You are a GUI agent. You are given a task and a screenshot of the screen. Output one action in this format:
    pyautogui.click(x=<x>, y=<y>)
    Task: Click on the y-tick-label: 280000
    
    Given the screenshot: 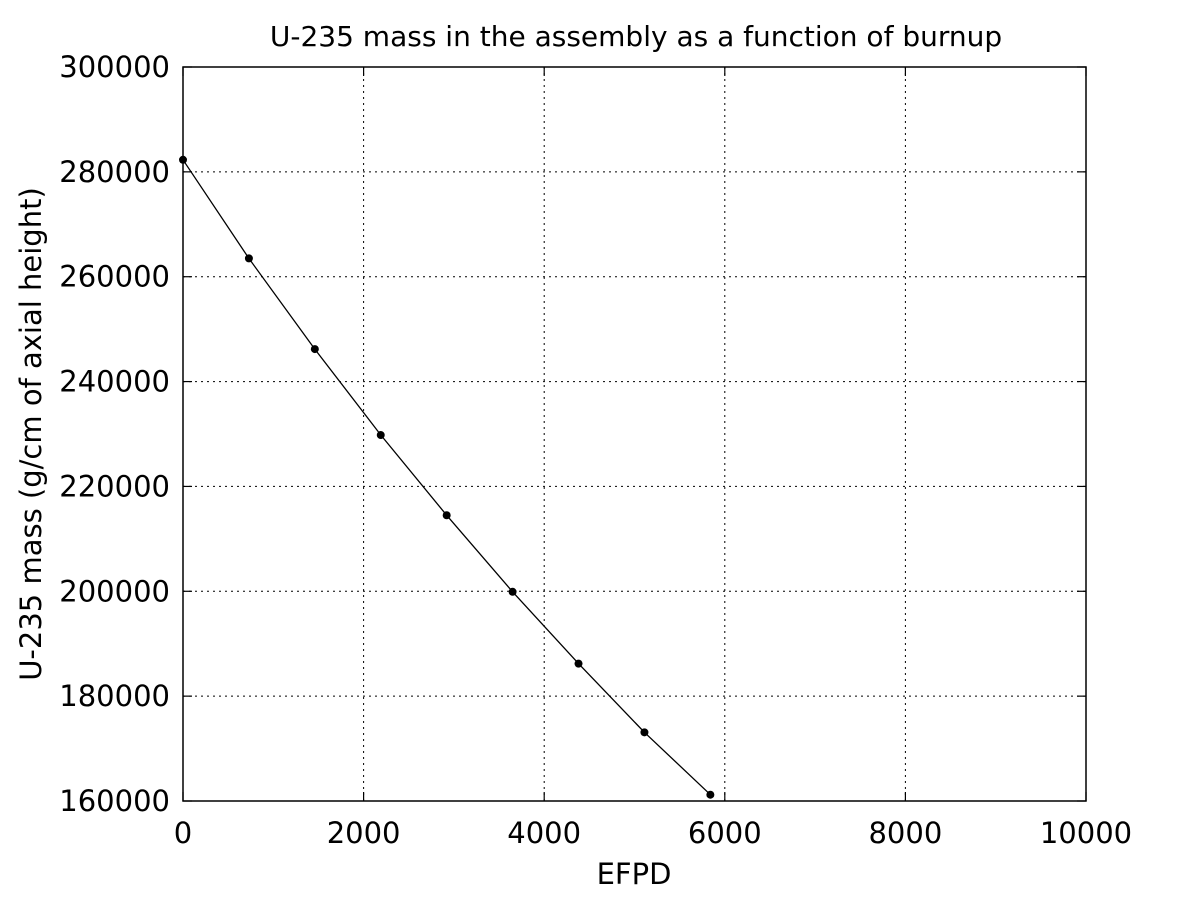 What is the action you would take?
    pyautogui.click(x=114, y=172)
    